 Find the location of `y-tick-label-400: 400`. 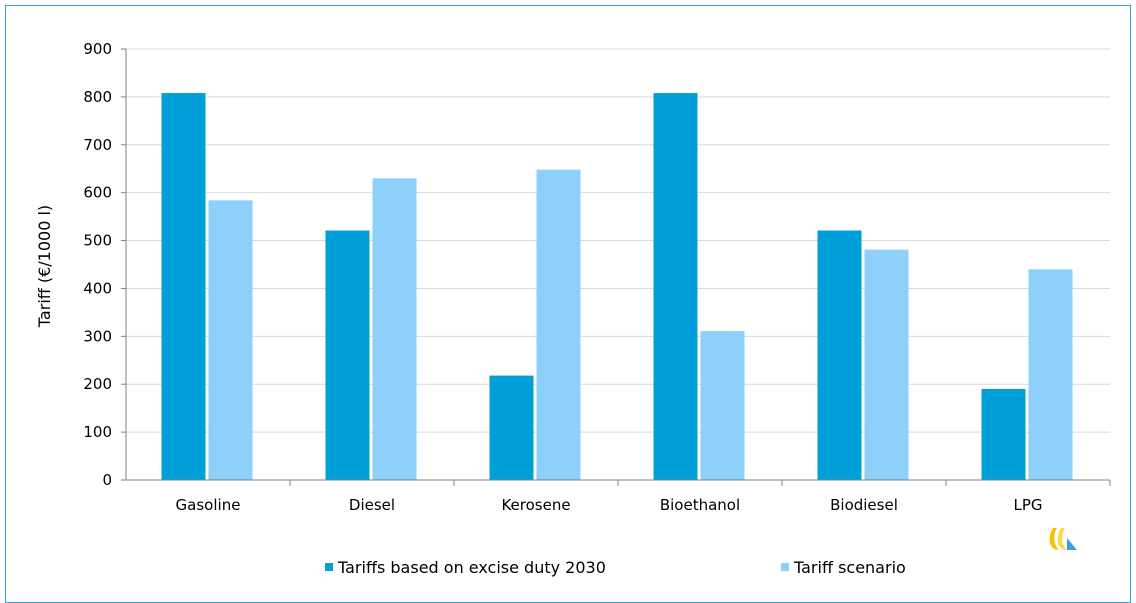

y-tick-label-400: 400 is located at coordinates (97, 288).